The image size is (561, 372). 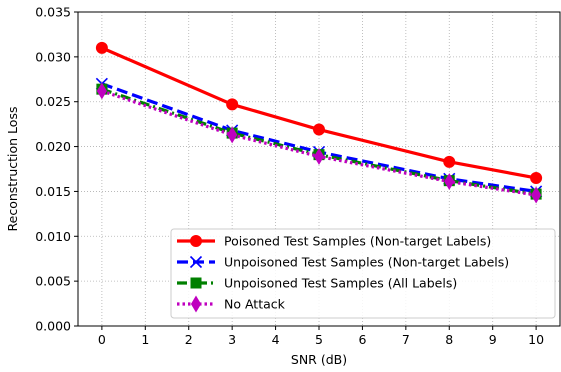 I want to click on x-tick-label: 5, so click(x=319, y=339).